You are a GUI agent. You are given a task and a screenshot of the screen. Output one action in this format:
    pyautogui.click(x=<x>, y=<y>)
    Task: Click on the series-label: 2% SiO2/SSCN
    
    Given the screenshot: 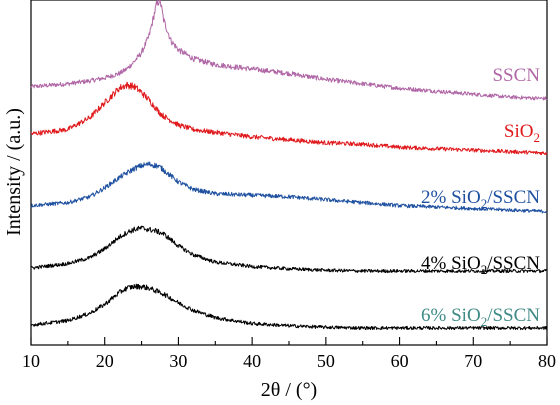 What is the action you would take?
    pyautogui.click(x=480, y=199)
    